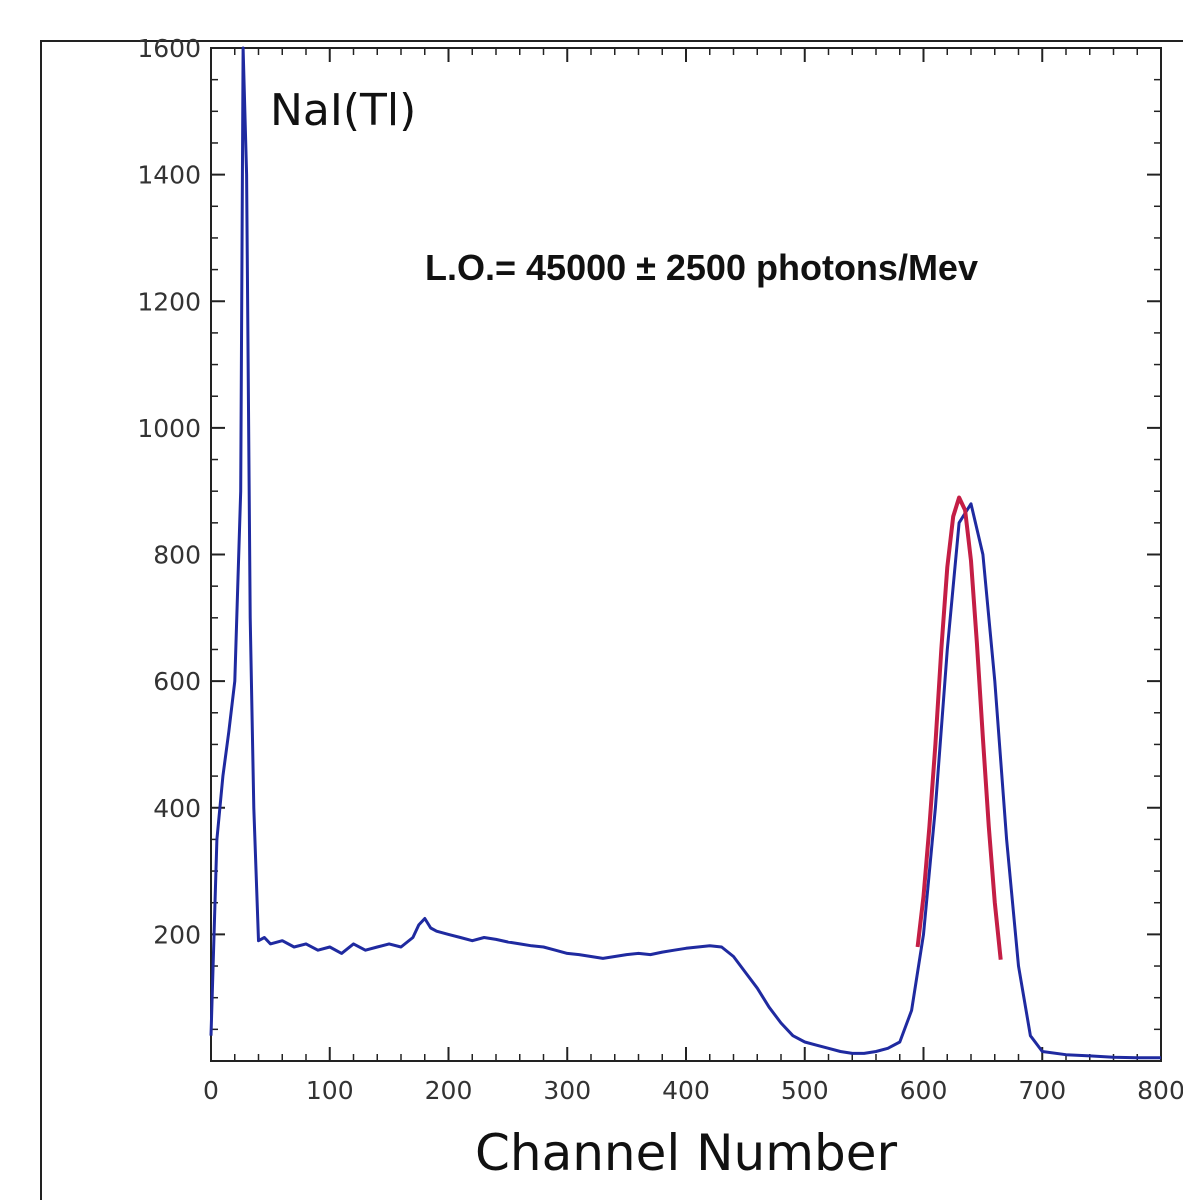  What do you see at coordinates (343, 110) in the screenshot?
I see `chart-title: NaI(Tl)` at bounding box center [343, 110].